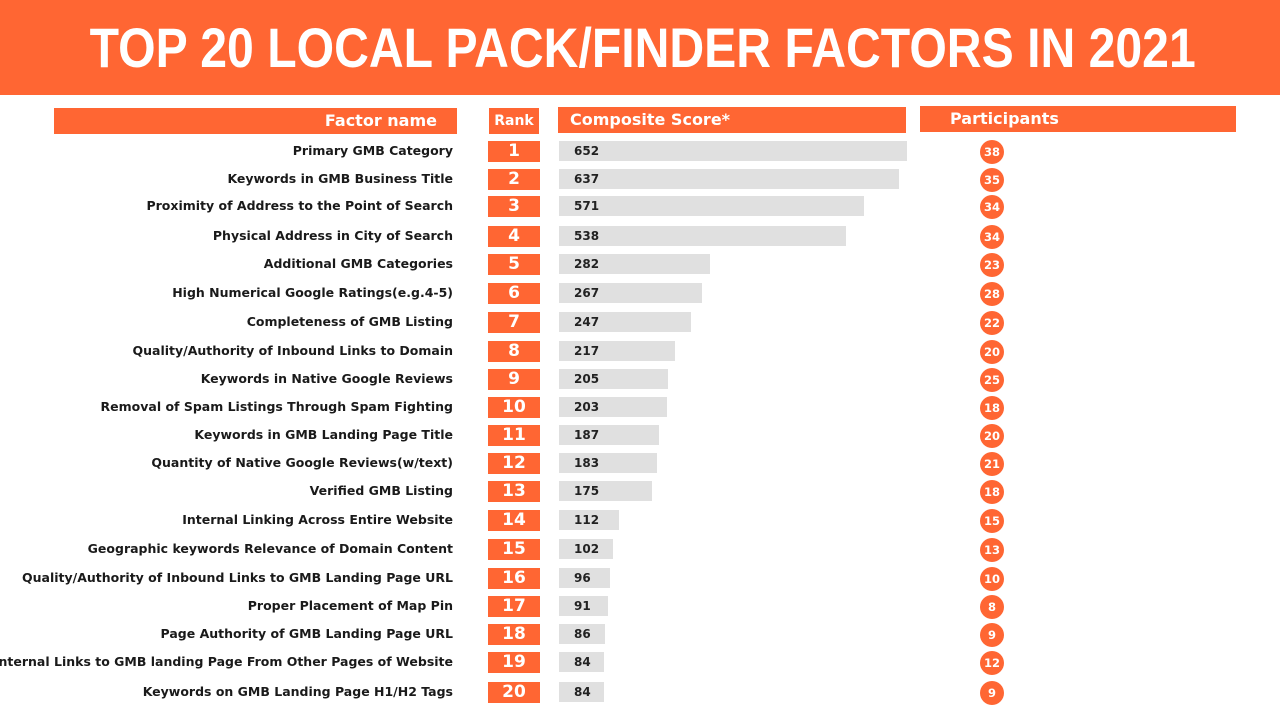 The height and width of the screenshot is (720, 1280). I want to click on participants-badge: 35, so click(992, 180).